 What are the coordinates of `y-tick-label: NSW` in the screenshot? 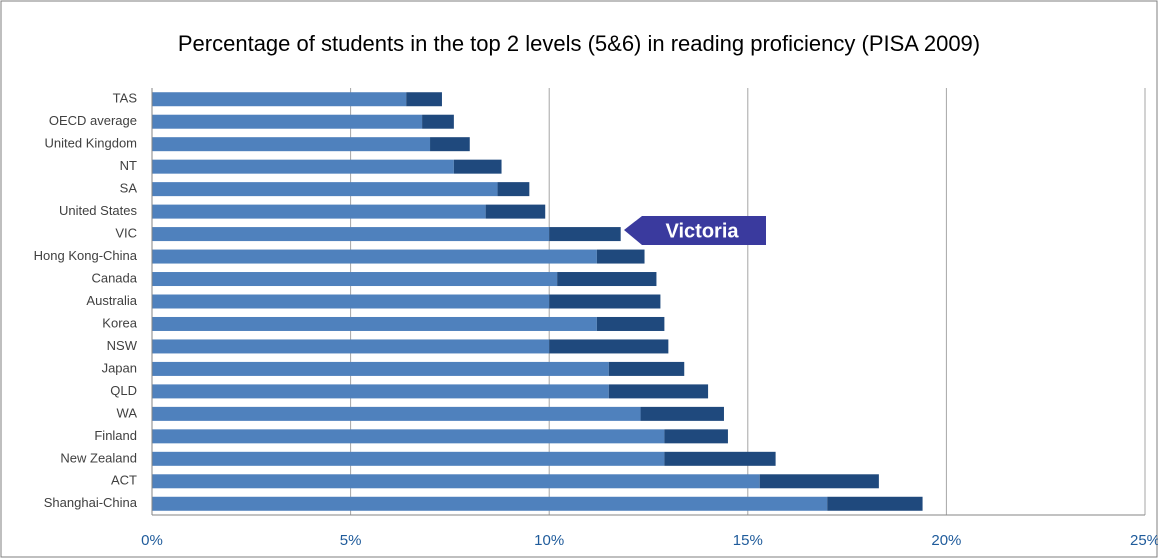 It's located at (122, 345).